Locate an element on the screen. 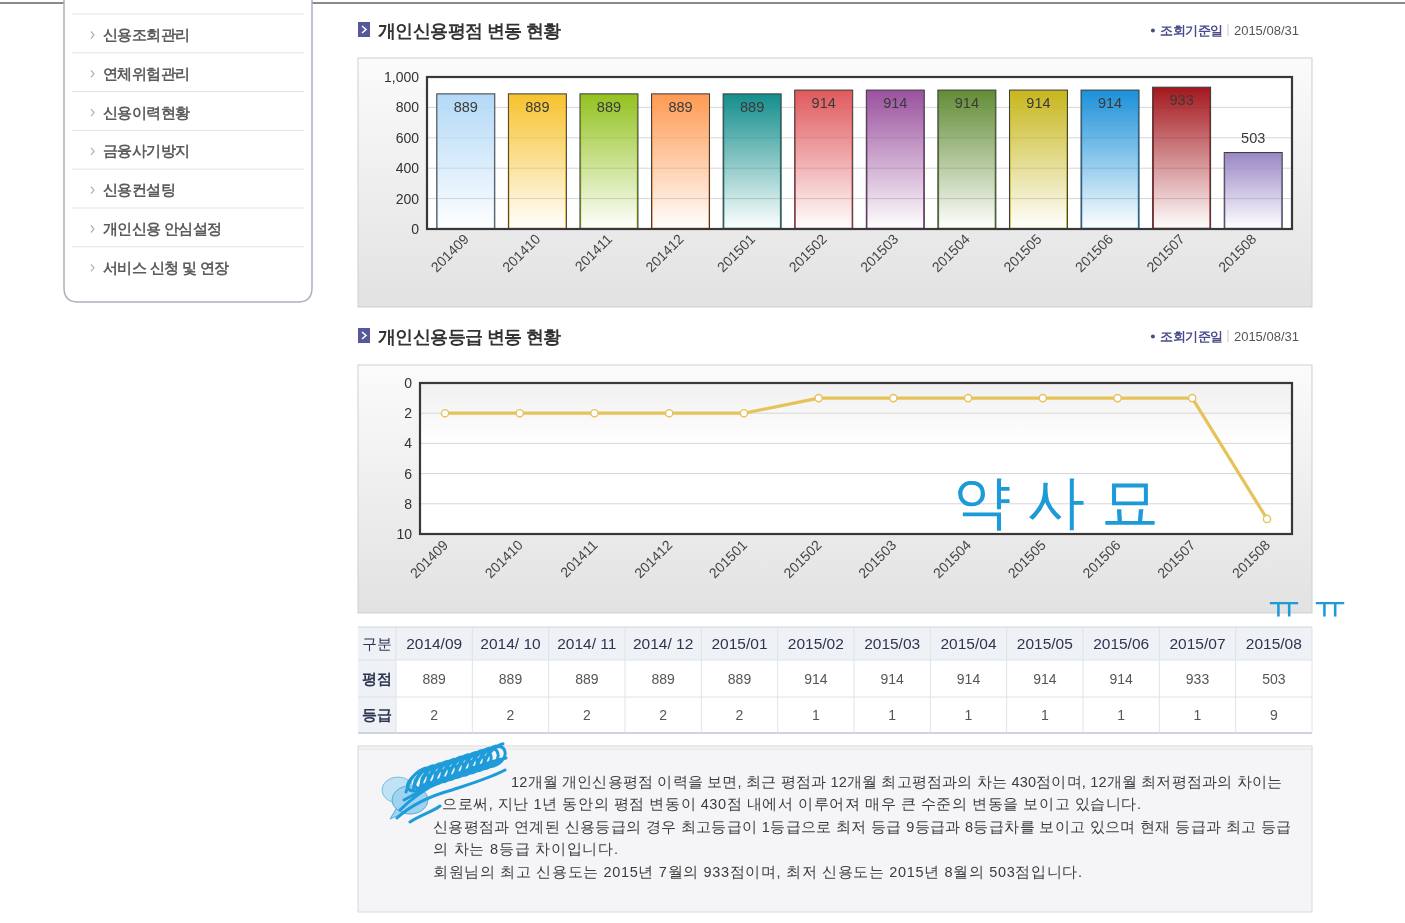  menu-item: 연체위험관리 is located at coordinates (146, 73).